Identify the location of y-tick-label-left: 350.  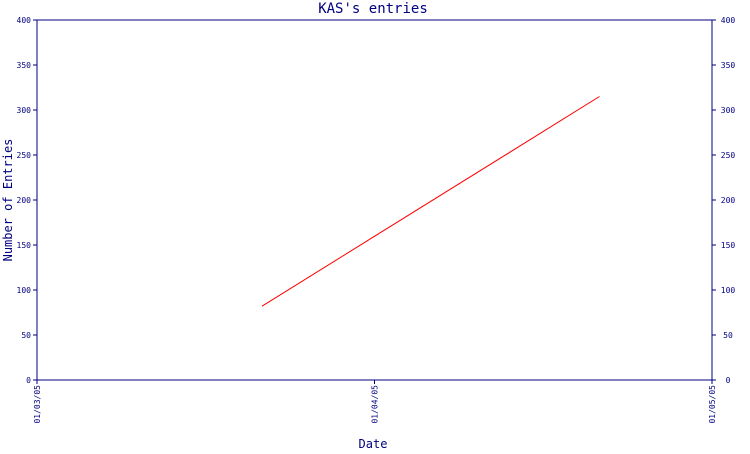
(24, 65).